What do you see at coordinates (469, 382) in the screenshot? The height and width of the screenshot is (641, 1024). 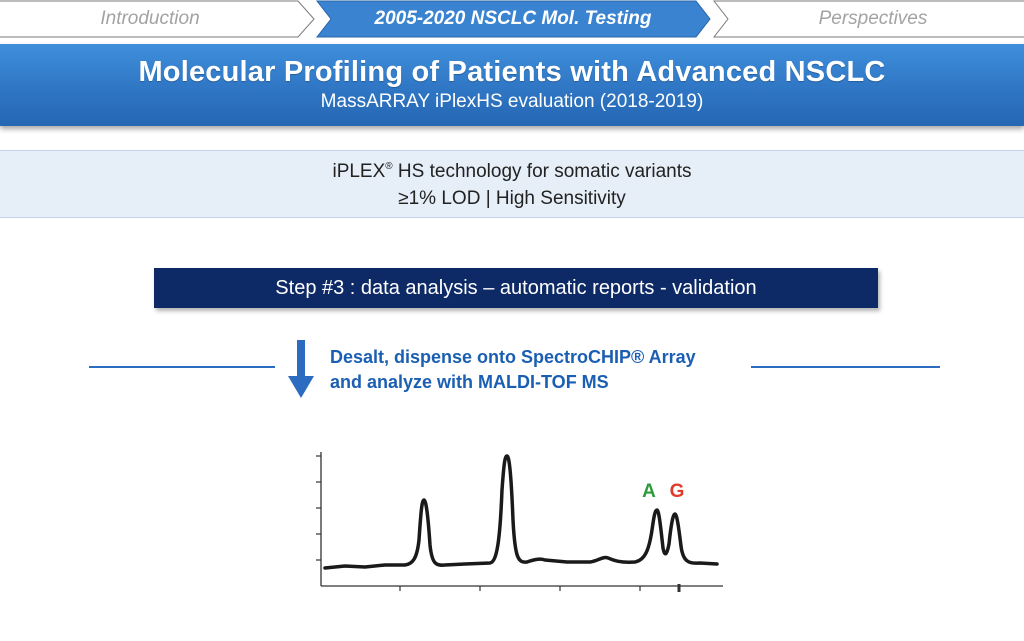 I see `instruction-line-2: and analyze with MALDI-TOF MS` at bounding box center [469, 382].